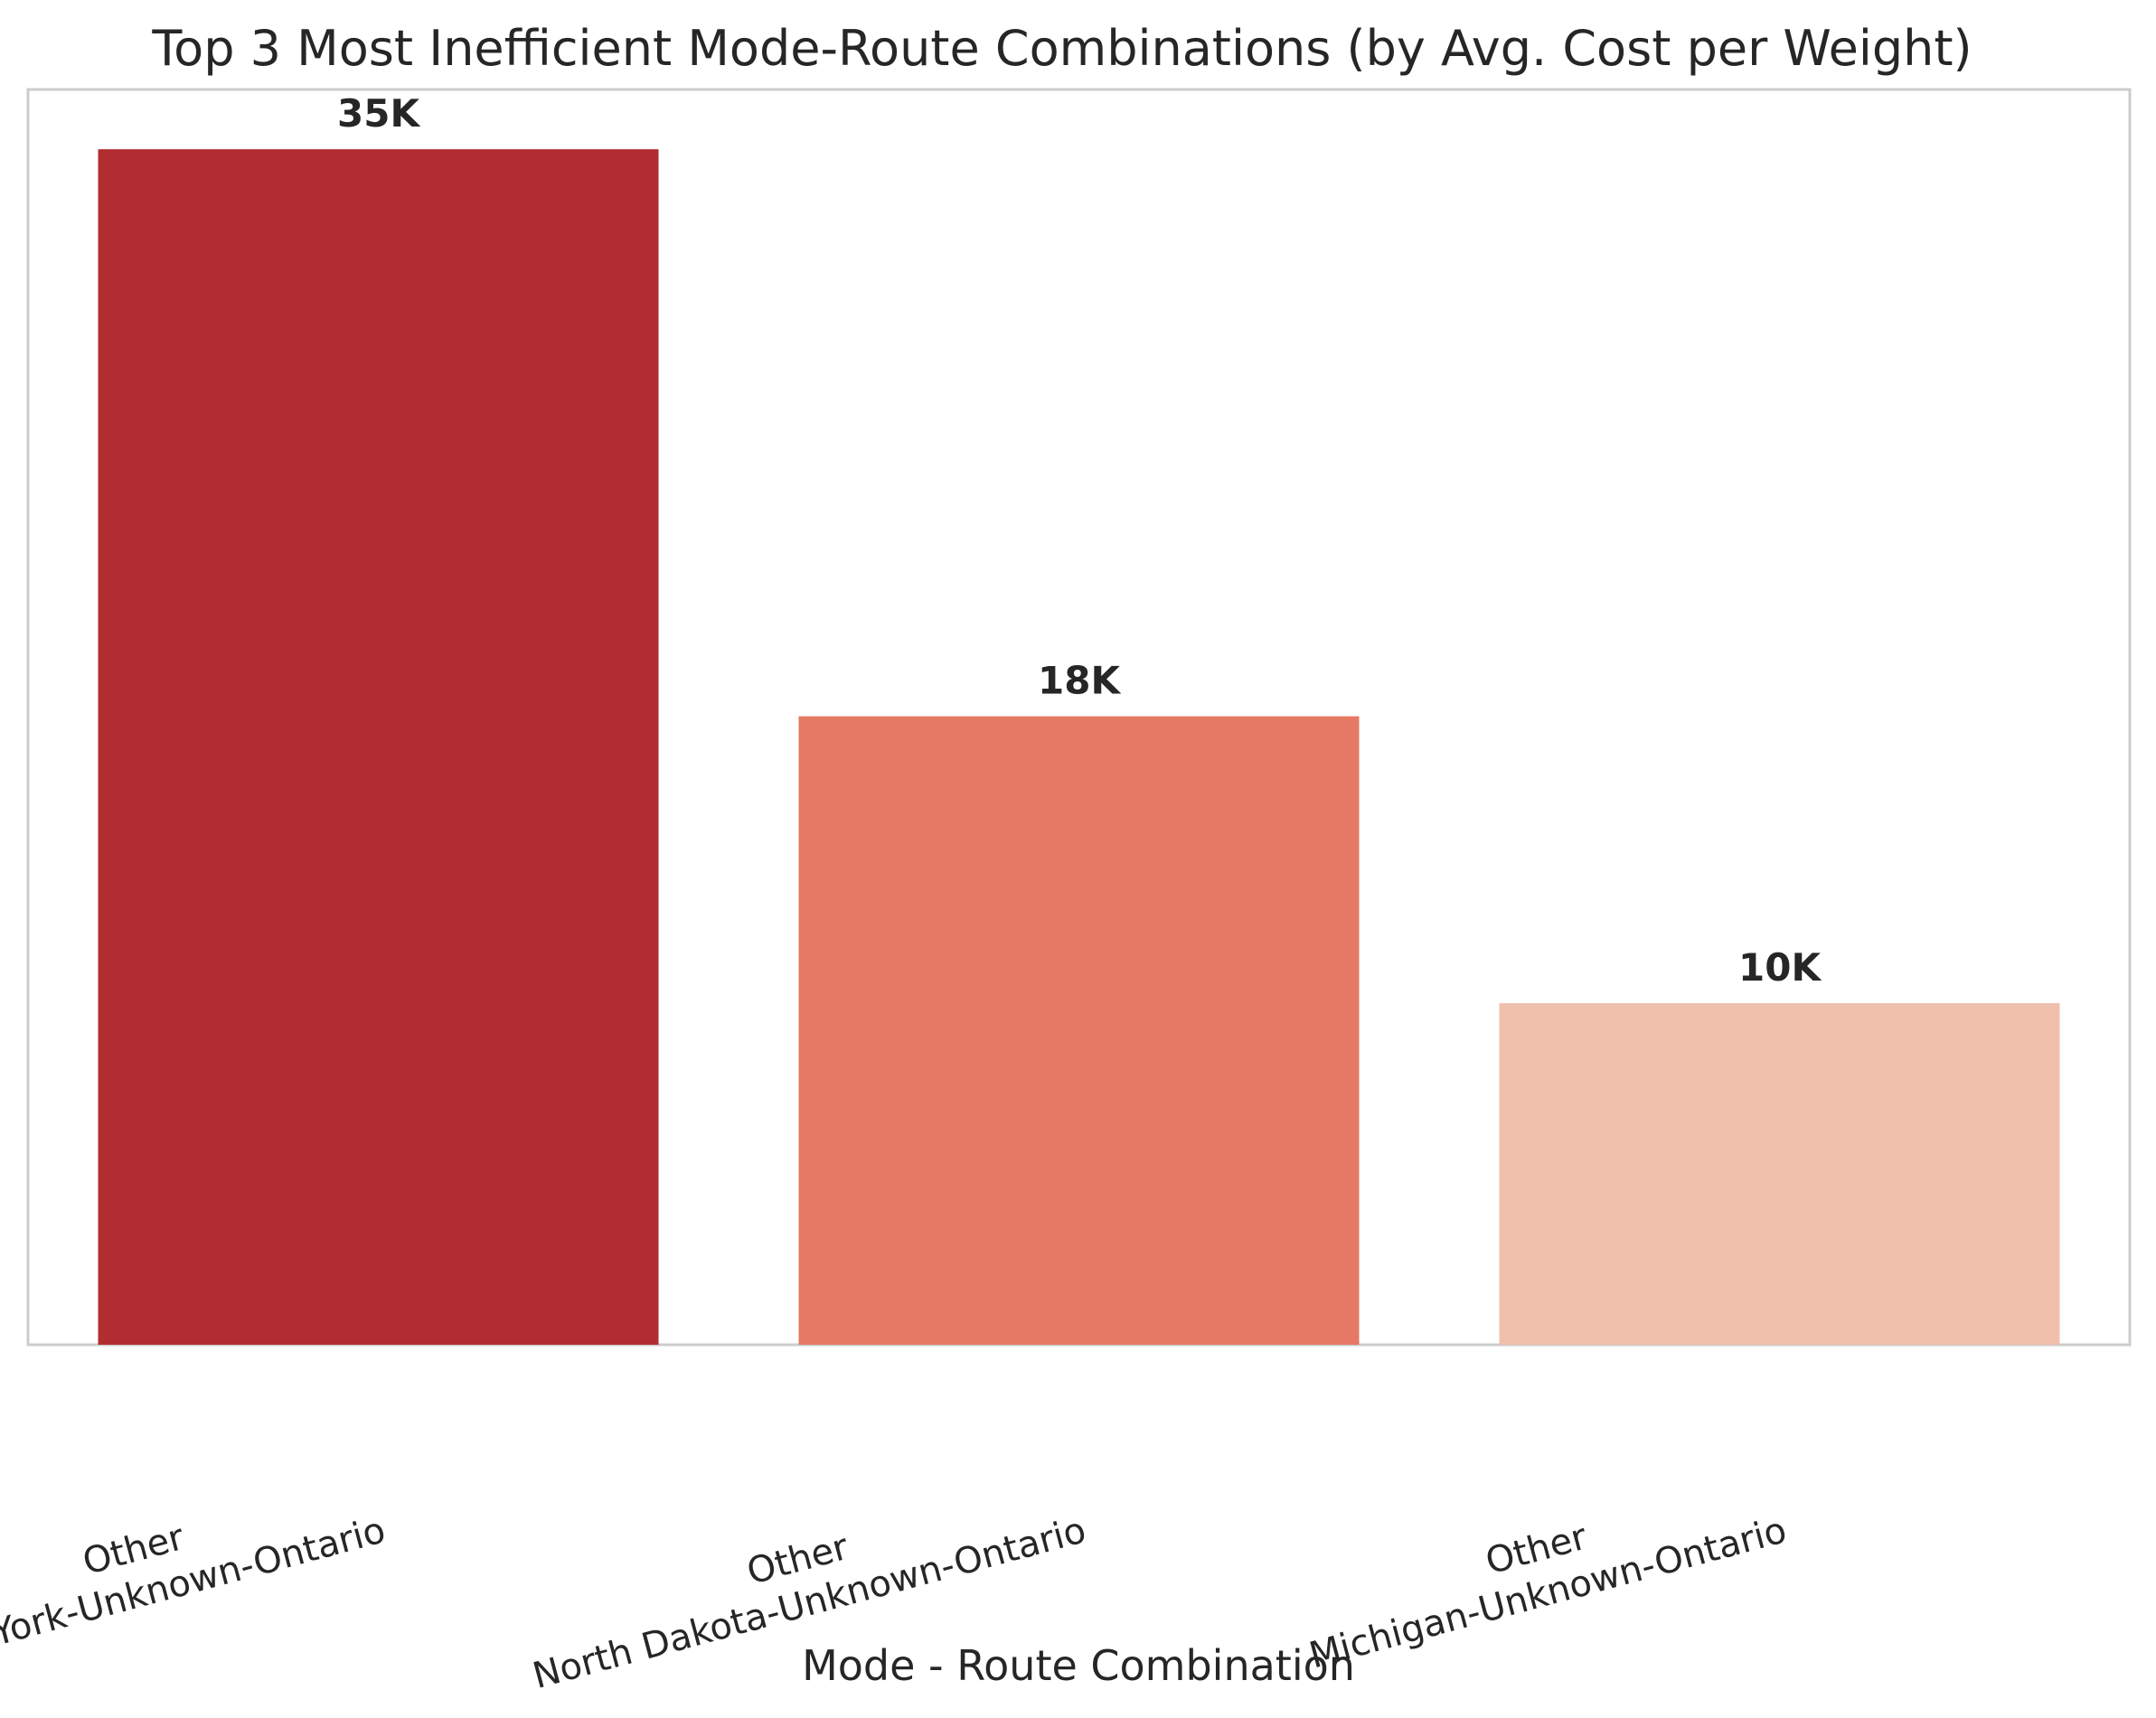 This screenshot has height=1718, width=2156. What do you see at coordinates (1078, 1665) in the screenshot?
I see `x-axis-label: Mode - Route Combination` at bounding box center [1078, 1665].